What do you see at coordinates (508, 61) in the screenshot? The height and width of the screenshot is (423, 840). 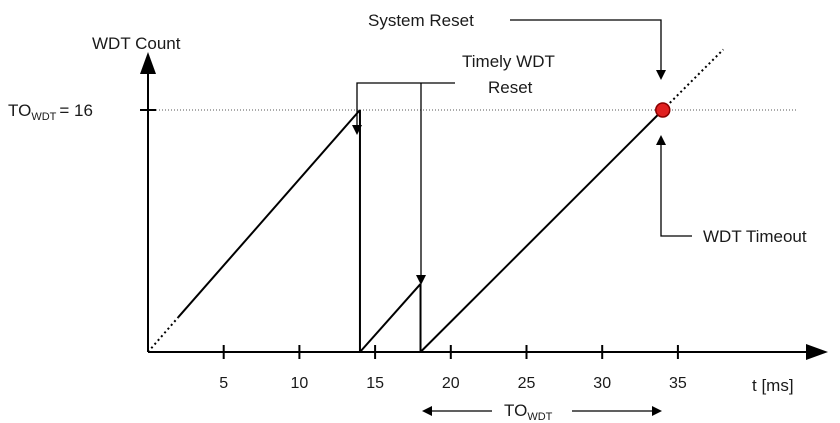 I see `timely-reset-label-line1: Timely WDT` at bounding box center [508, 61].